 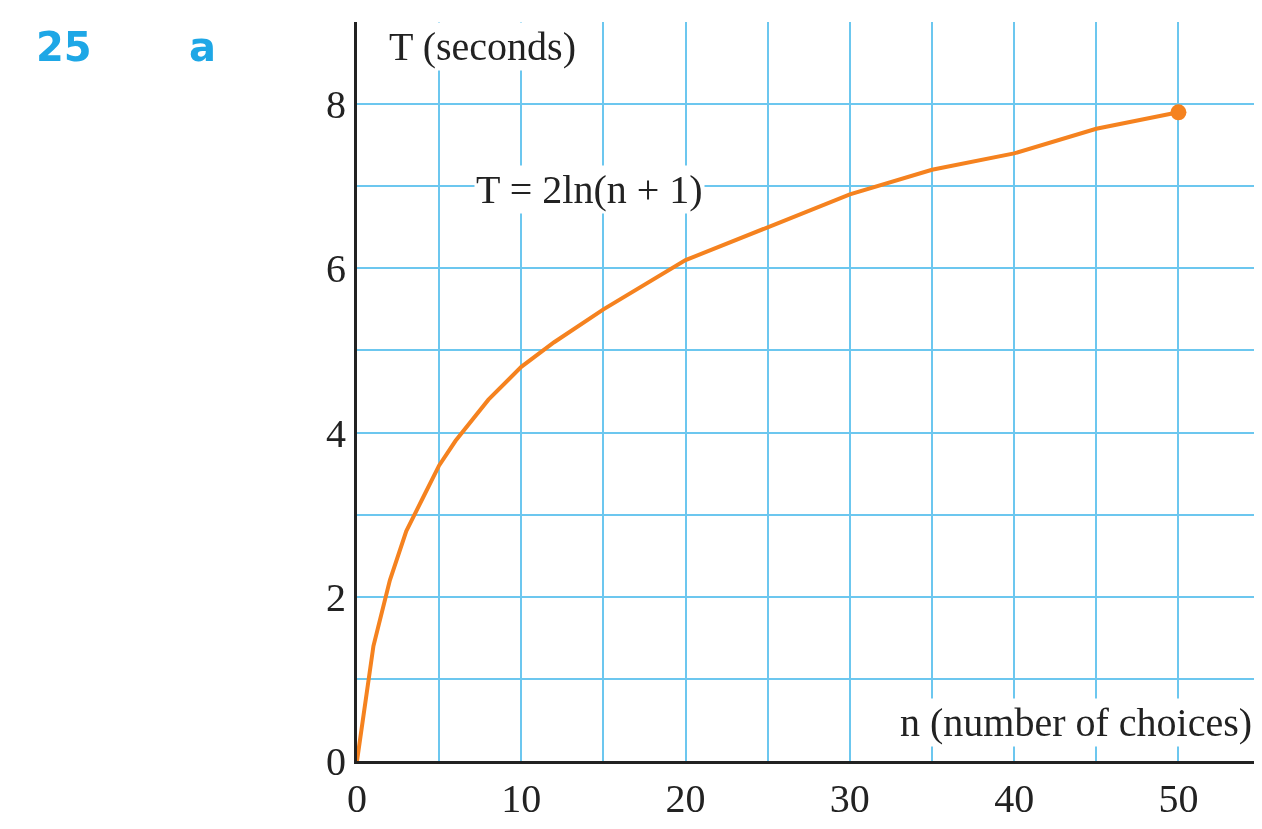 What do you see at coordinates (1178, 798) in the screenshot?
I see `x-tick-label: 50` at bounding box center [1178, 798].